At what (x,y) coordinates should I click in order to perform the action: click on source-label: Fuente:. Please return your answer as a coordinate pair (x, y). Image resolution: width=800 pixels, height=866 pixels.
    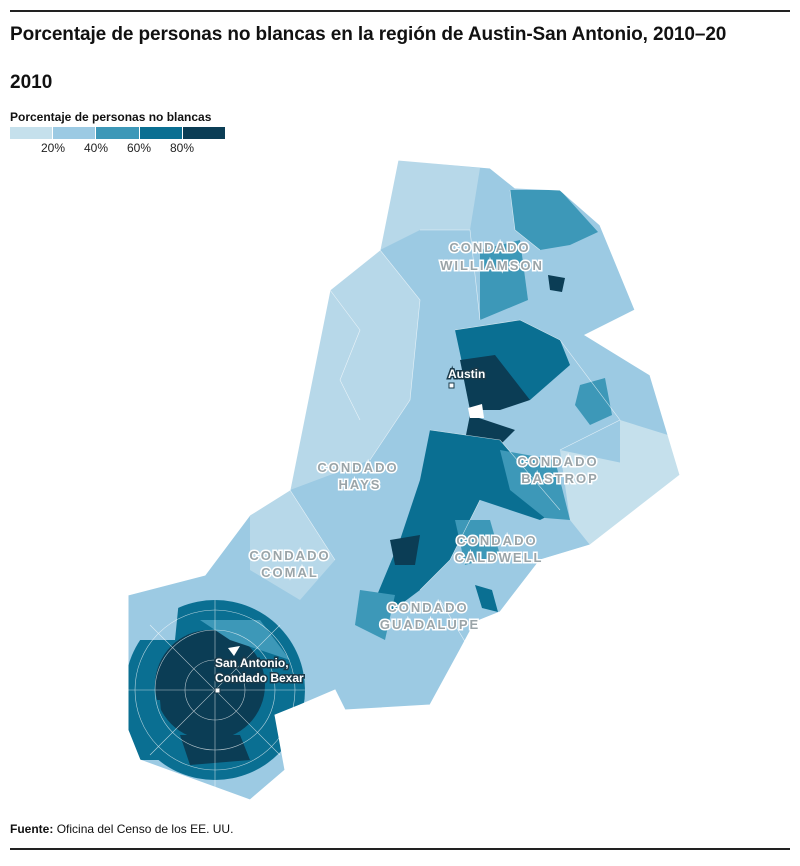
    Looking at the image, I should click on (32, 829).